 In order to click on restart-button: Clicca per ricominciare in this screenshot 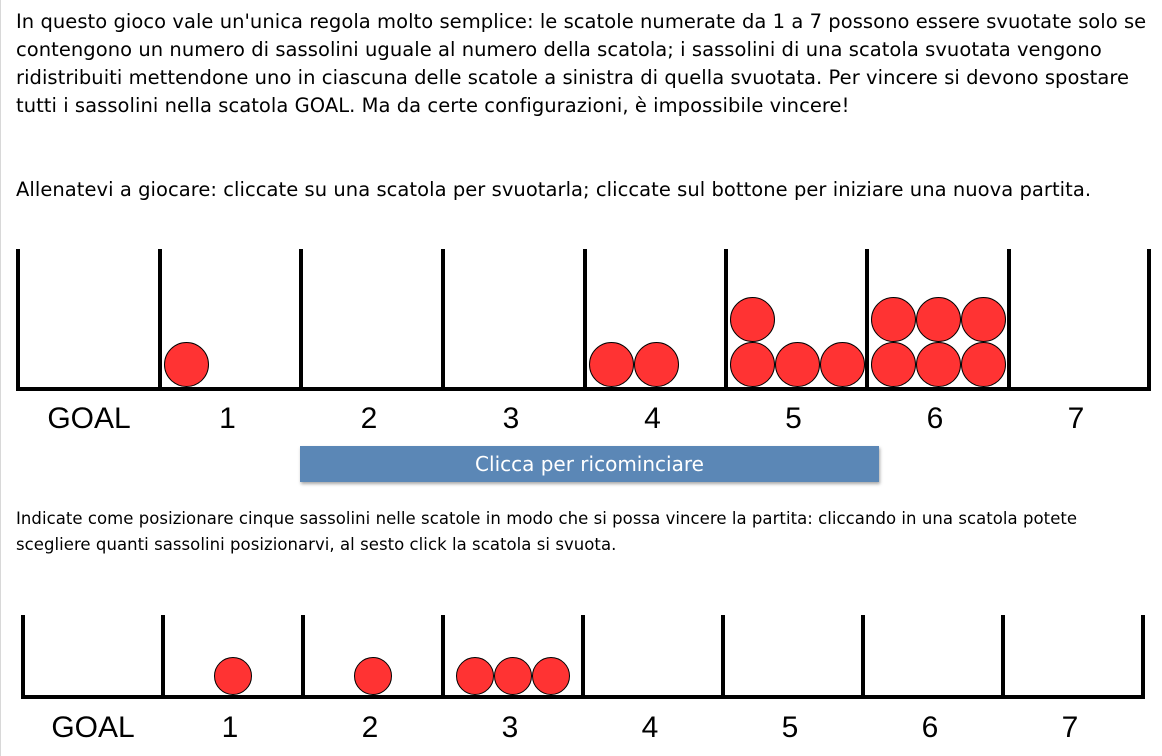, I will do `click(589, 464)`.